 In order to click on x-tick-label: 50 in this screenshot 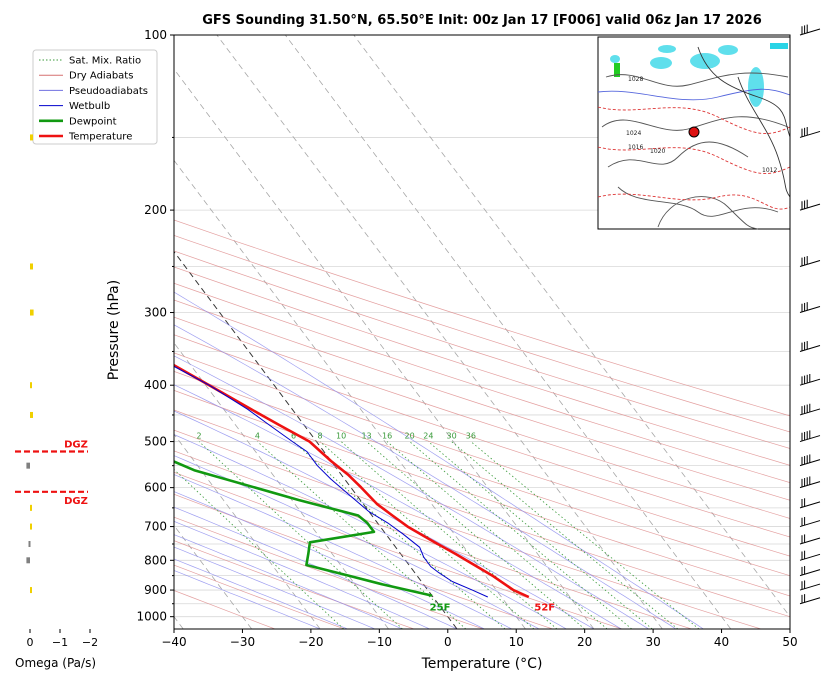, I will do `click(789, 642)`.